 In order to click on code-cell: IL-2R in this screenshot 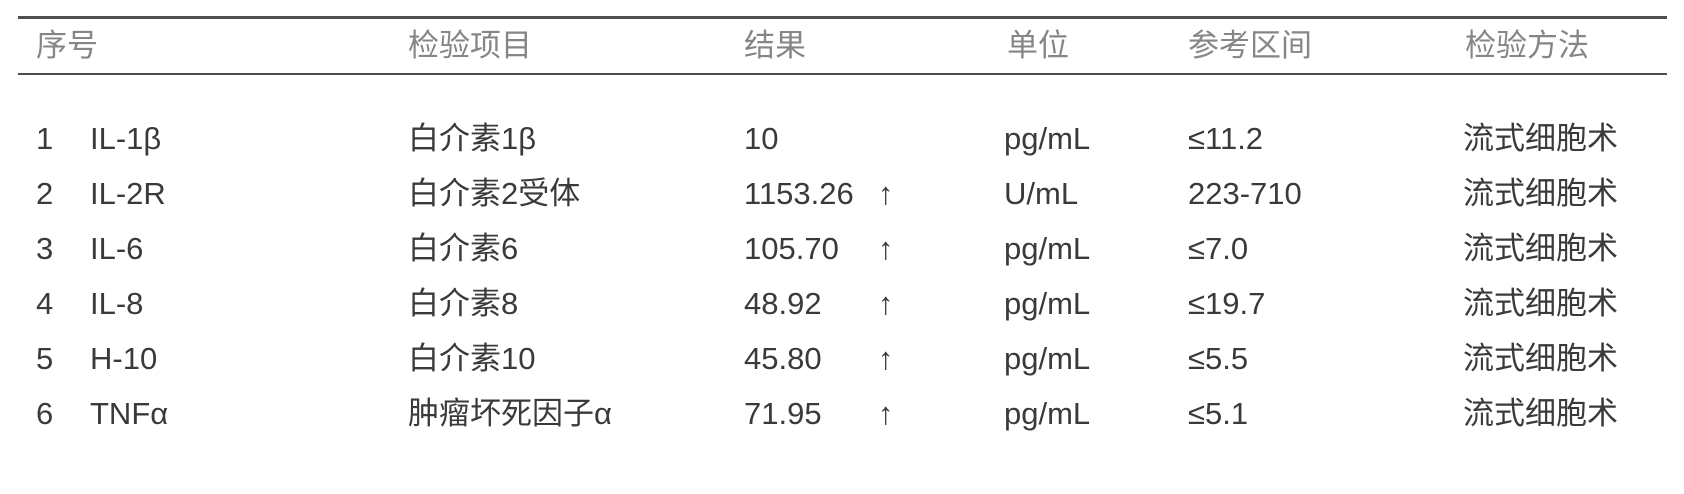, I will do `click(128, 193)`.